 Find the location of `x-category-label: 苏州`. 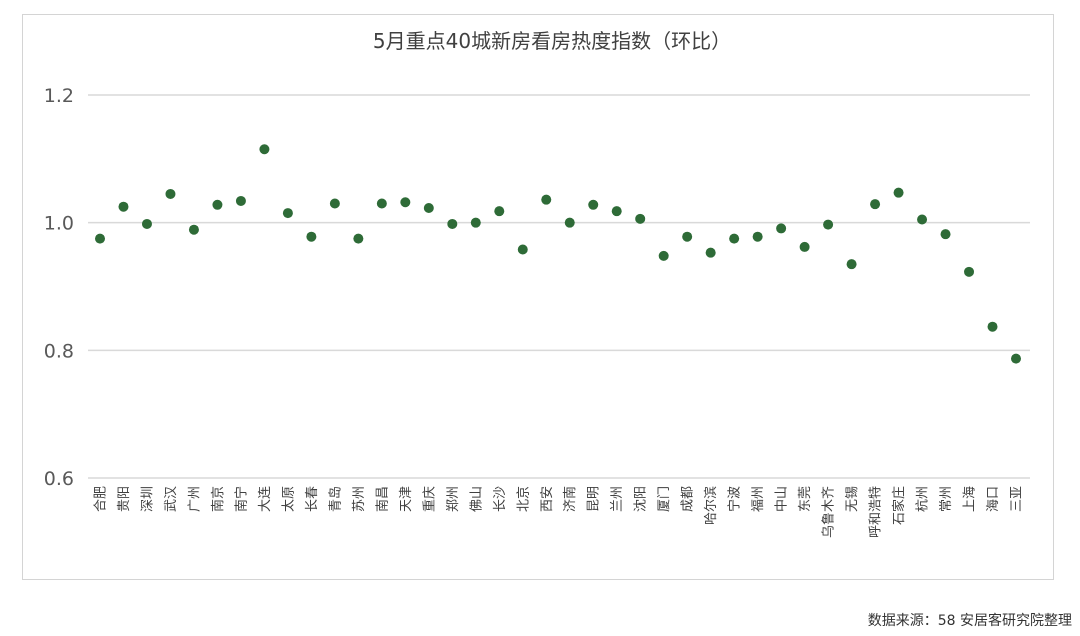

x-category-label: 苏州 is located at coordinates (359, 499).